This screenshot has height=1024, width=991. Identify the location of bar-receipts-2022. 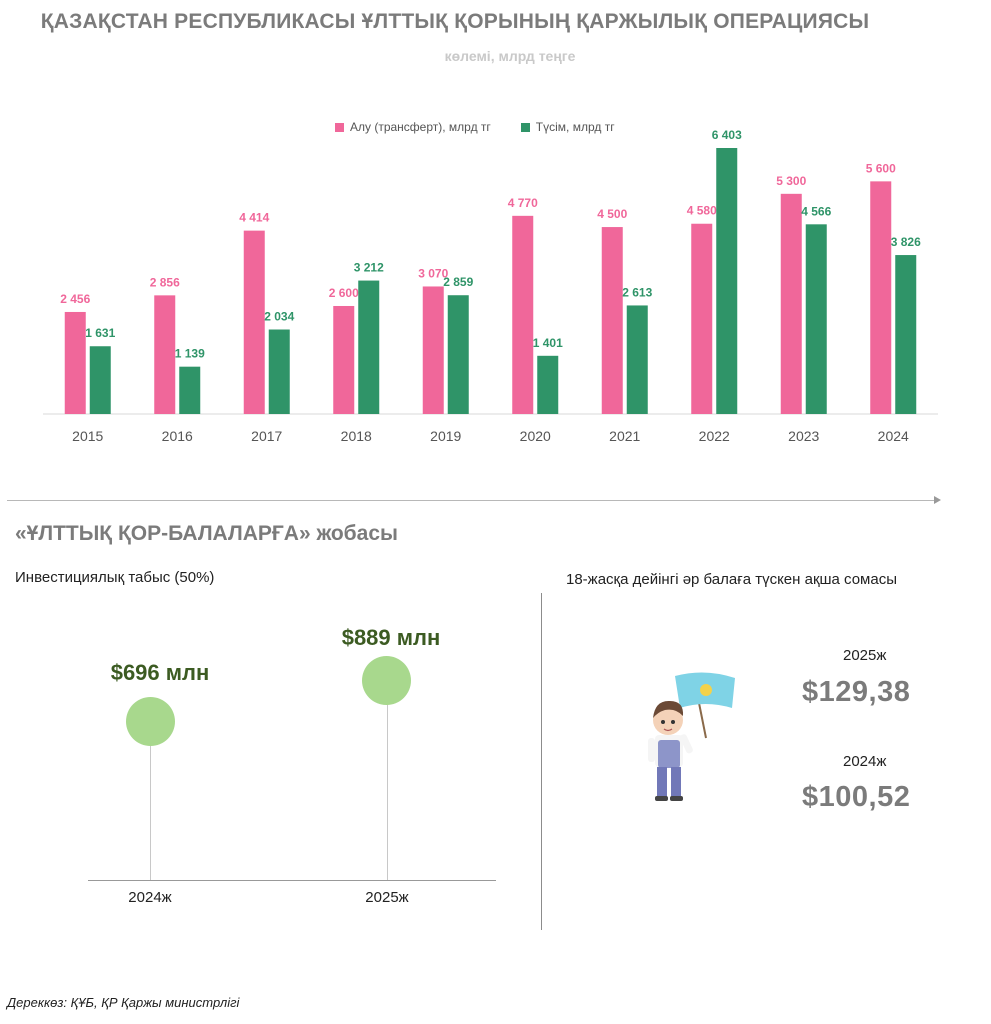
(727, 281).